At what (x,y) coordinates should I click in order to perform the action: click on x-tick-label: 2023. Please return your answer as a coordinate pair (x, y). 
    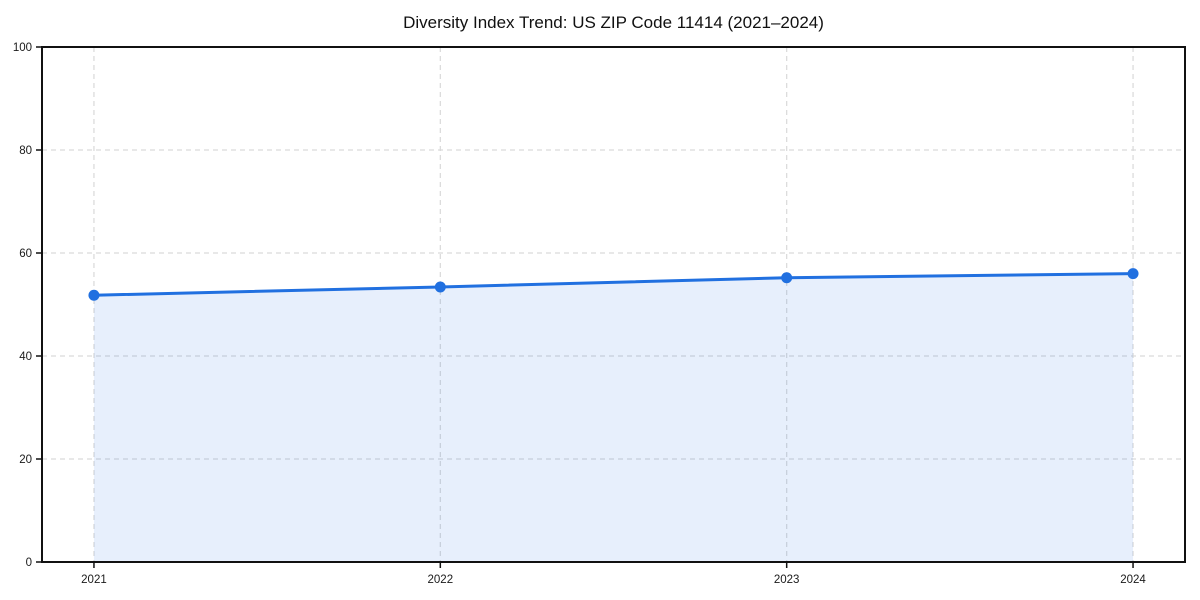
    Looking at the image, I should click on (787, 580).